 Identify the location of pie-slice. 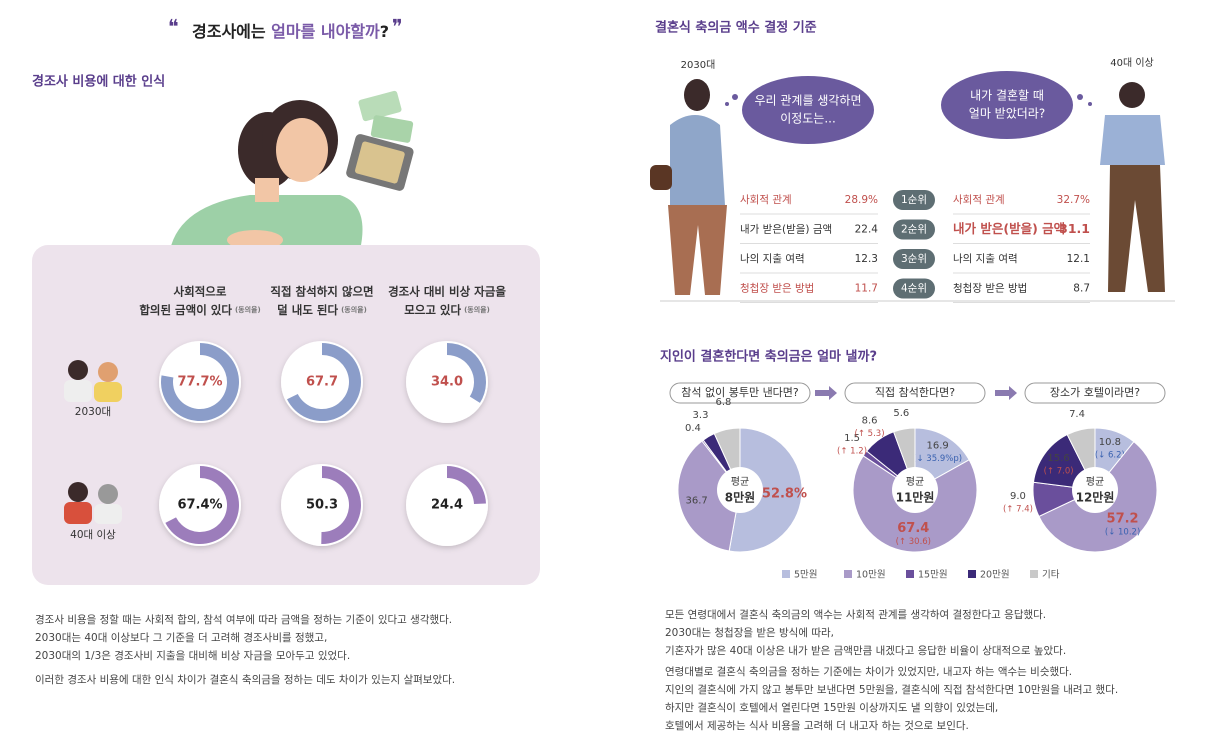
(765, 490).